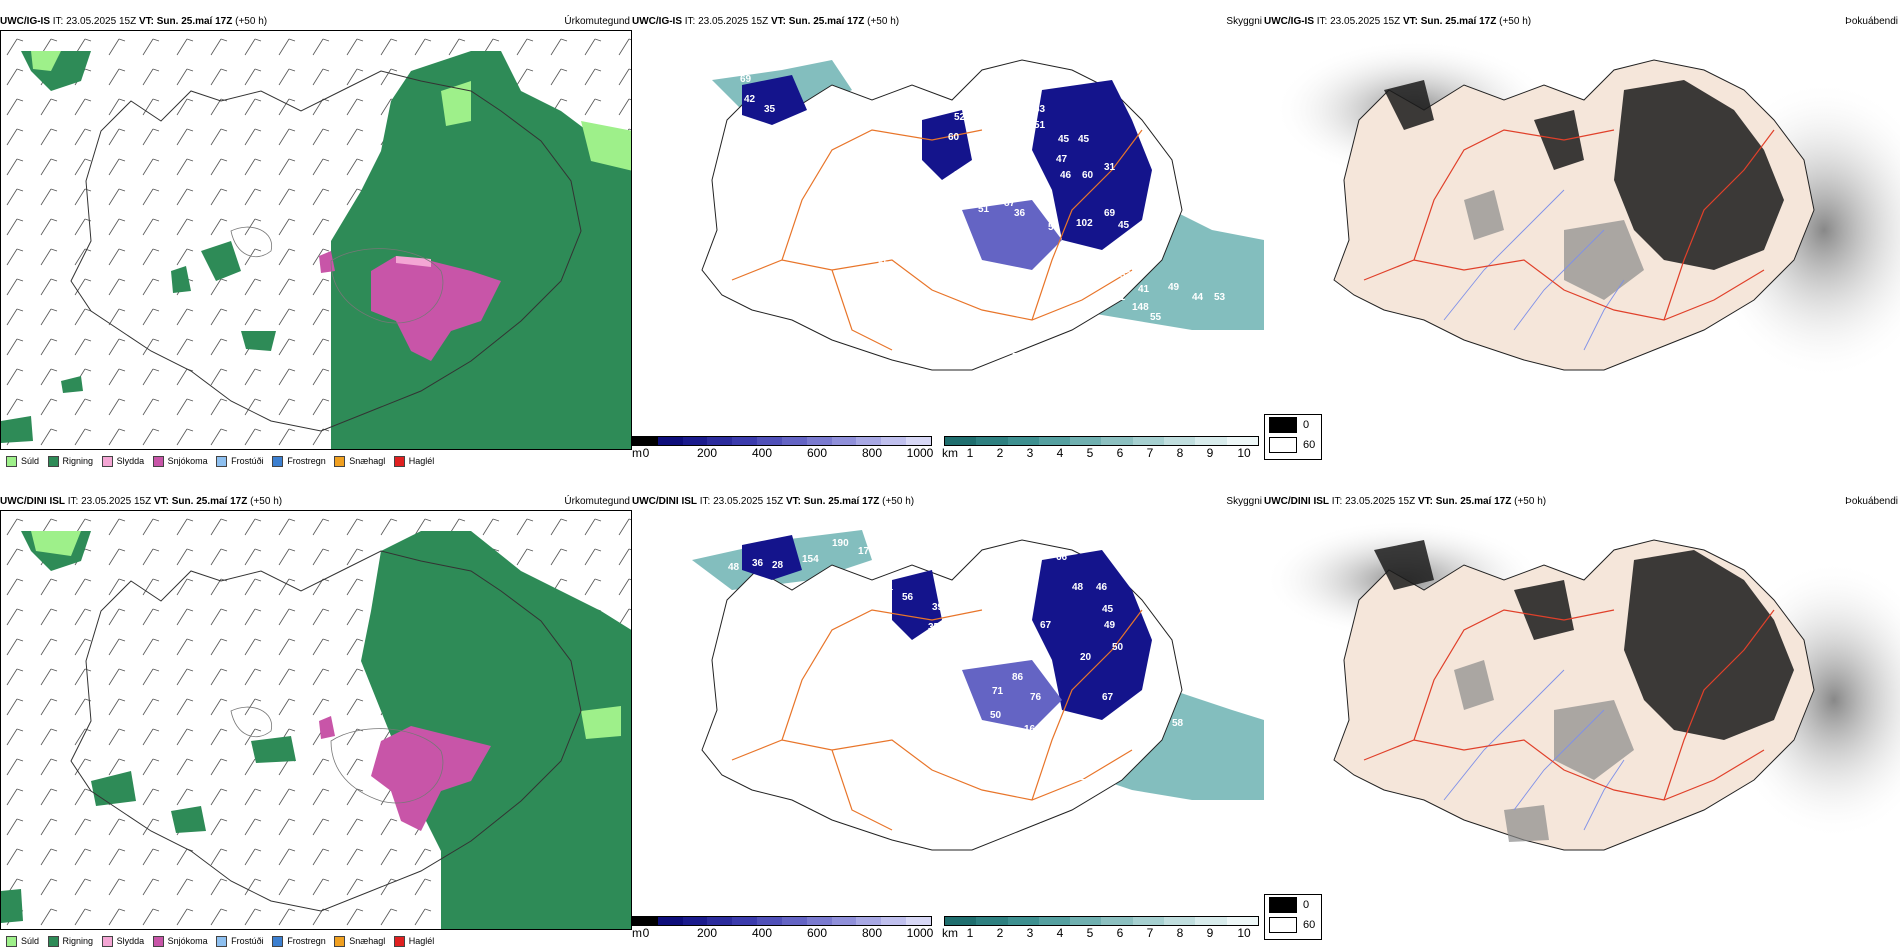 This screenshot has height=952, width=1900. Describe the element at coordinates (22, 941) in the screenshot. I see `legend-item: Súld` at that location.